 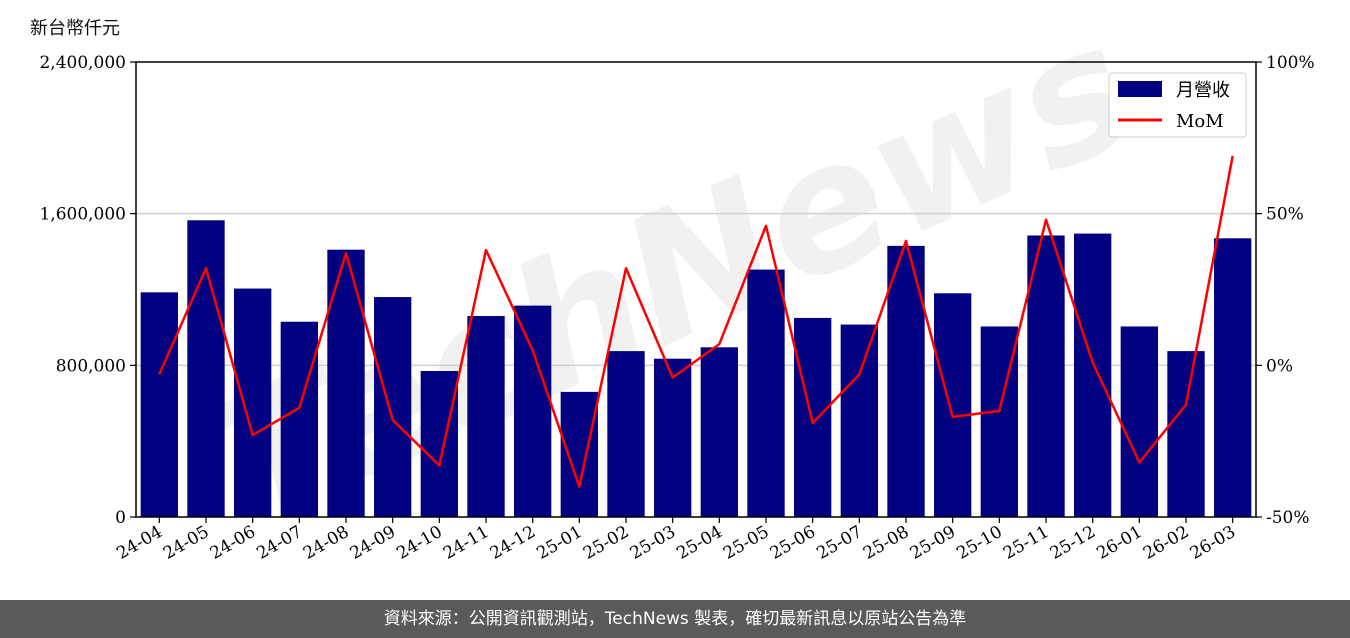 I want to click on y-right-tick-label: 0%, so click(x=1279, y=366).